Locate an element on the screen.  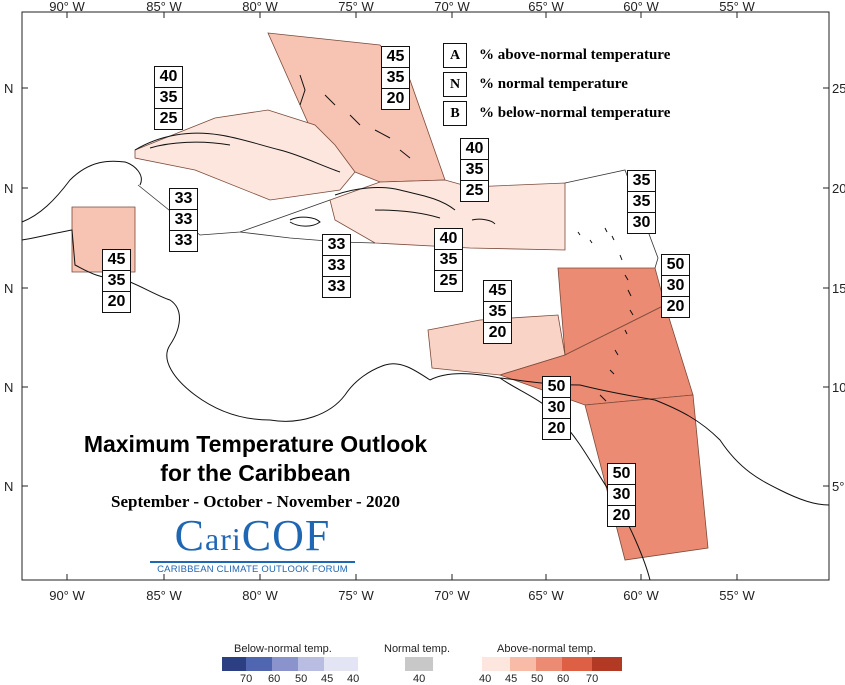
lat-label-right: 20 is located at coordinates (838, 188).